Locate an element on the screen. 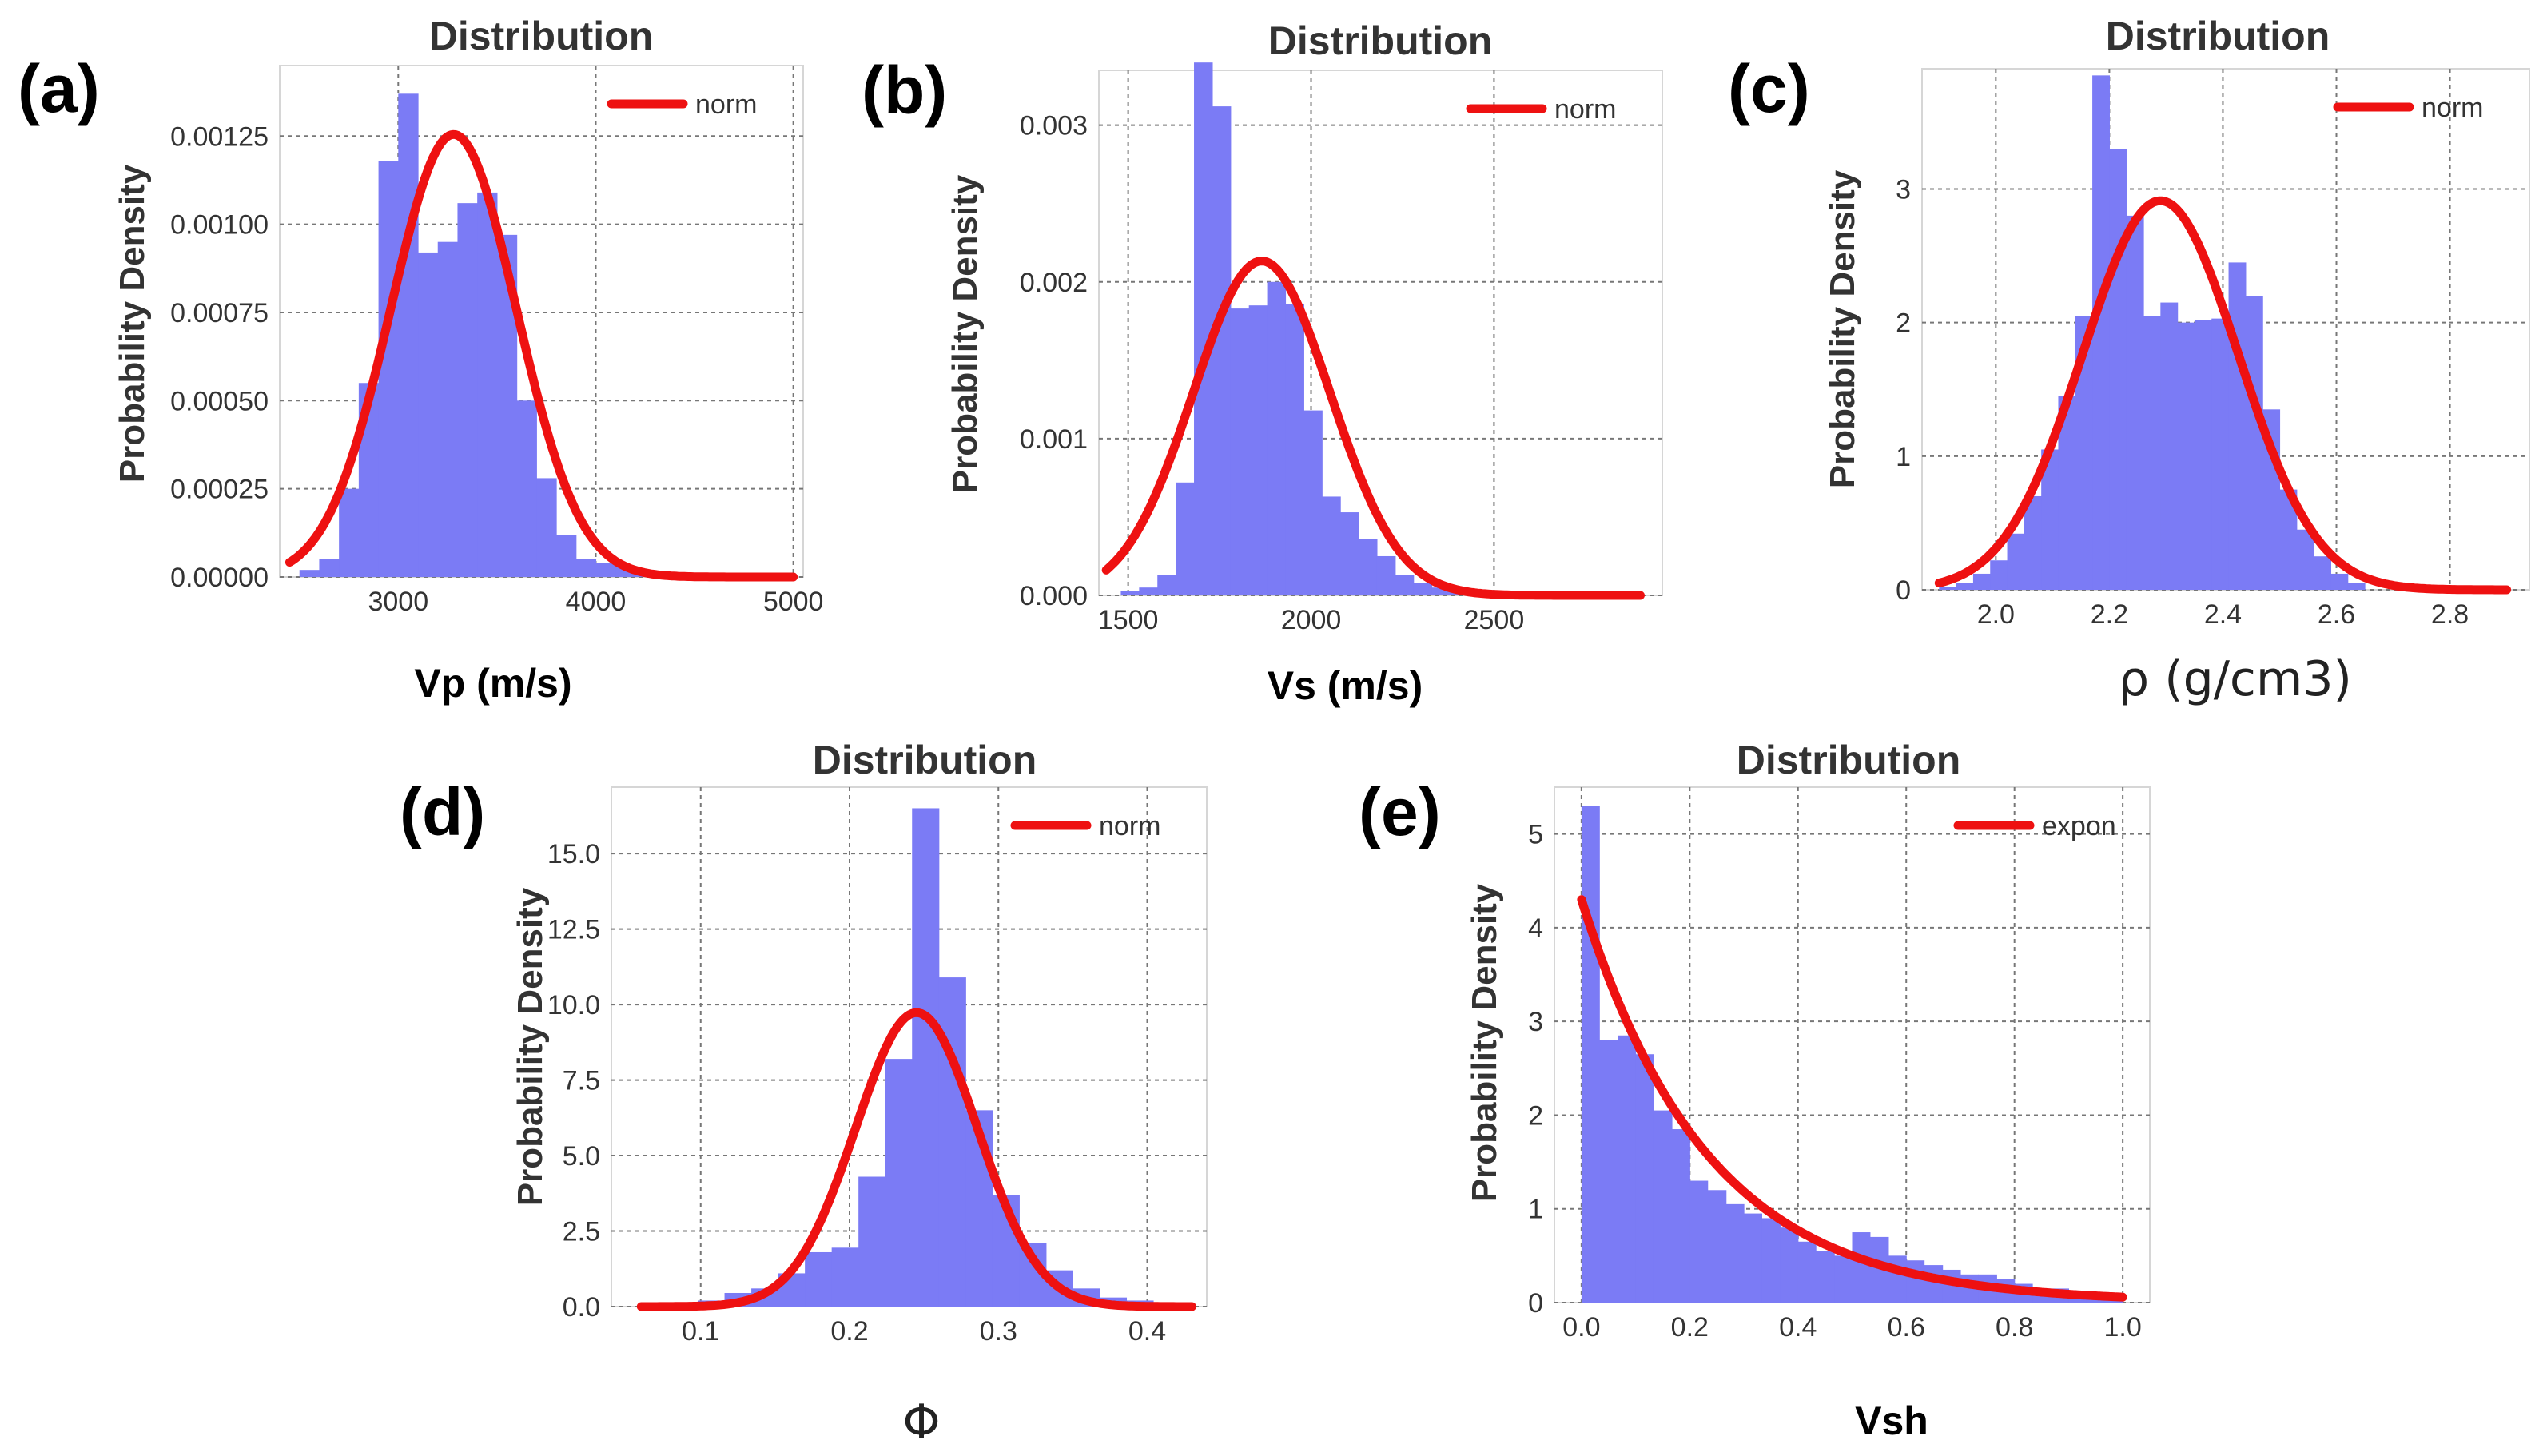 The height and width of the screenshot is (1456, 2547). x-tick-label: 0.8 is located at coordinates (2014, 1327).